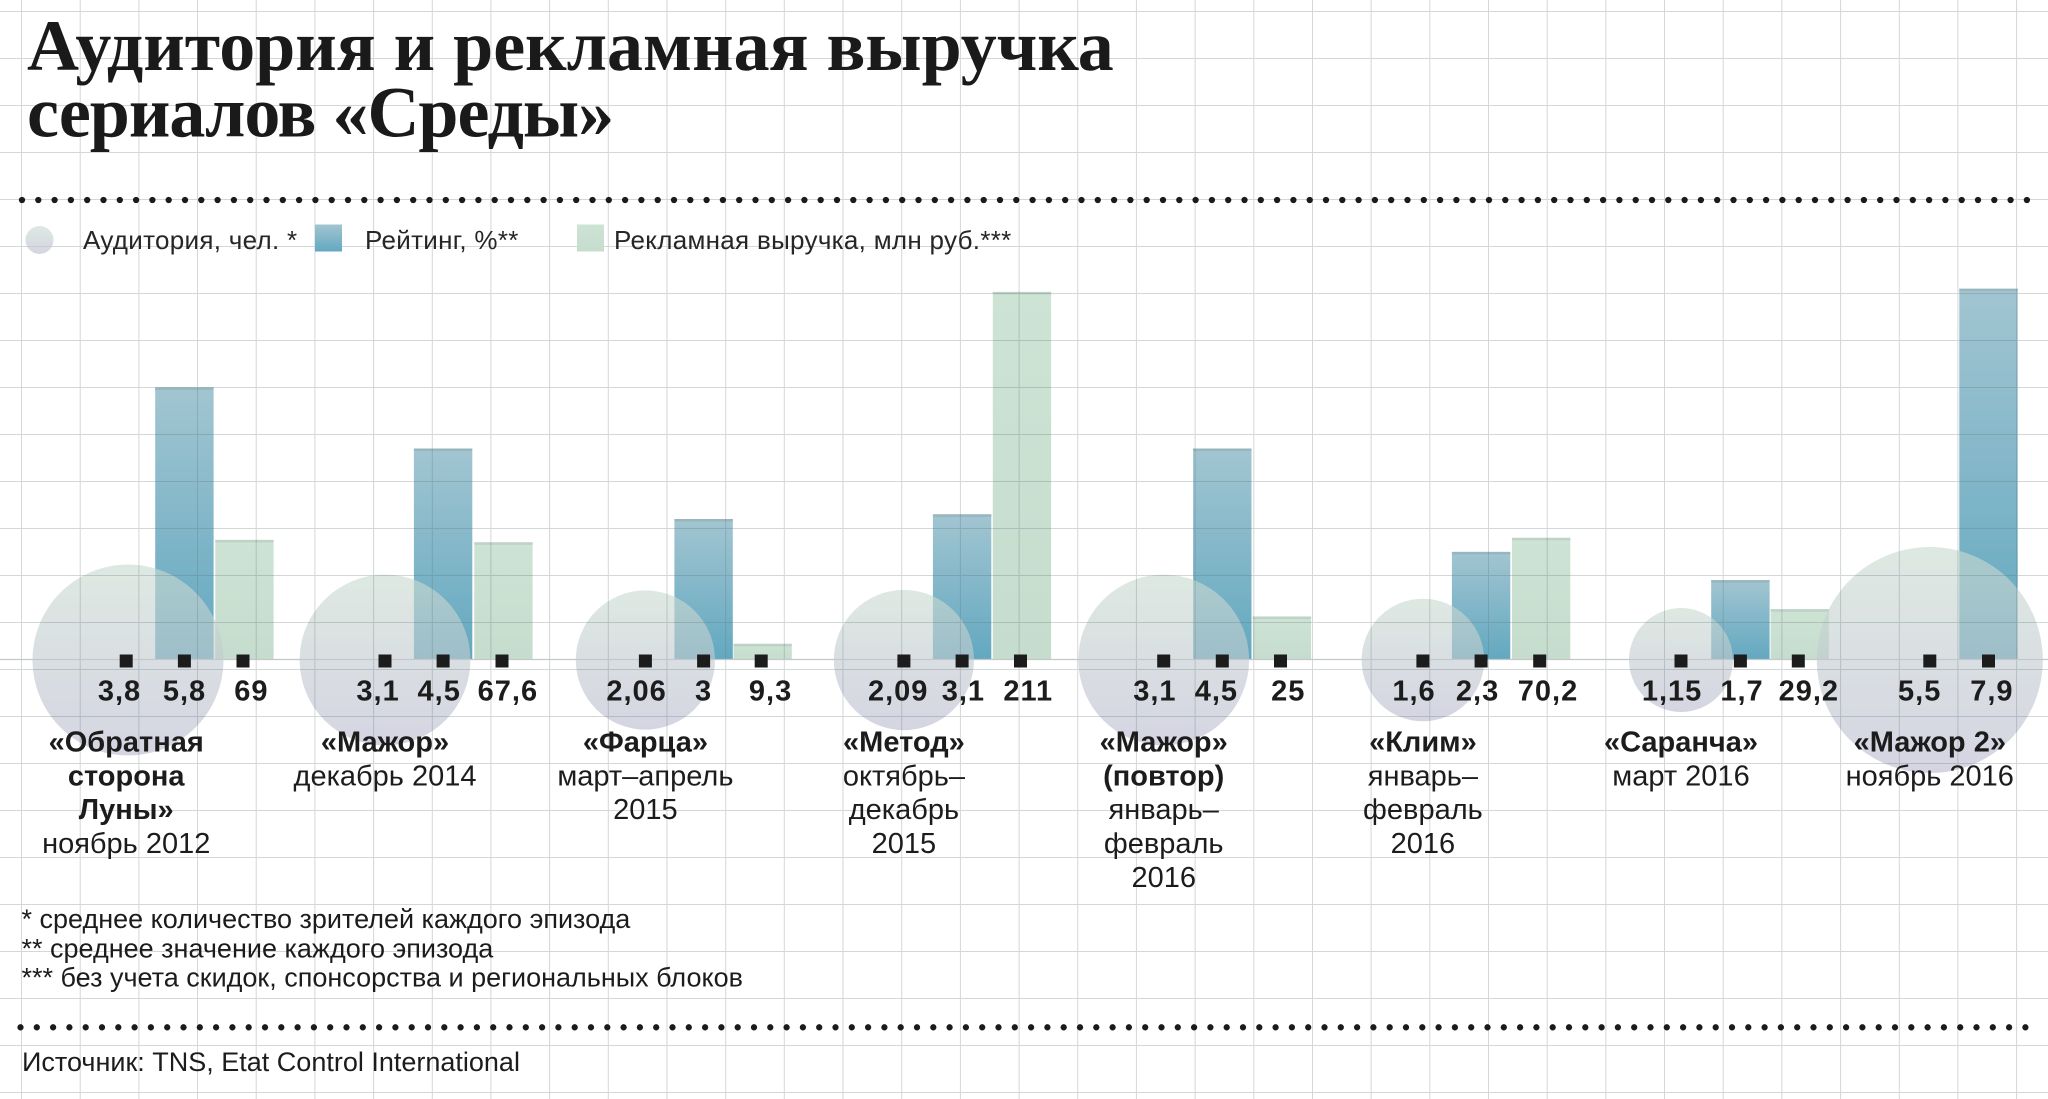  Describe the element at coordinates (1741, 692) in the screenshot. I see `svg-text: 1,7` at that location.